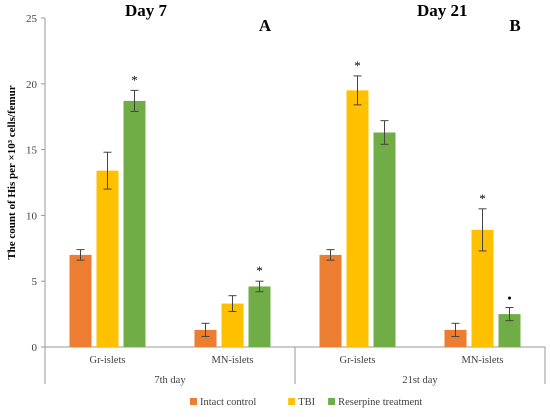 The height and width of the screenshot is (417, 550). I want to click on legend: Intact control TBI Reserpine treatment, so click(306, 402).